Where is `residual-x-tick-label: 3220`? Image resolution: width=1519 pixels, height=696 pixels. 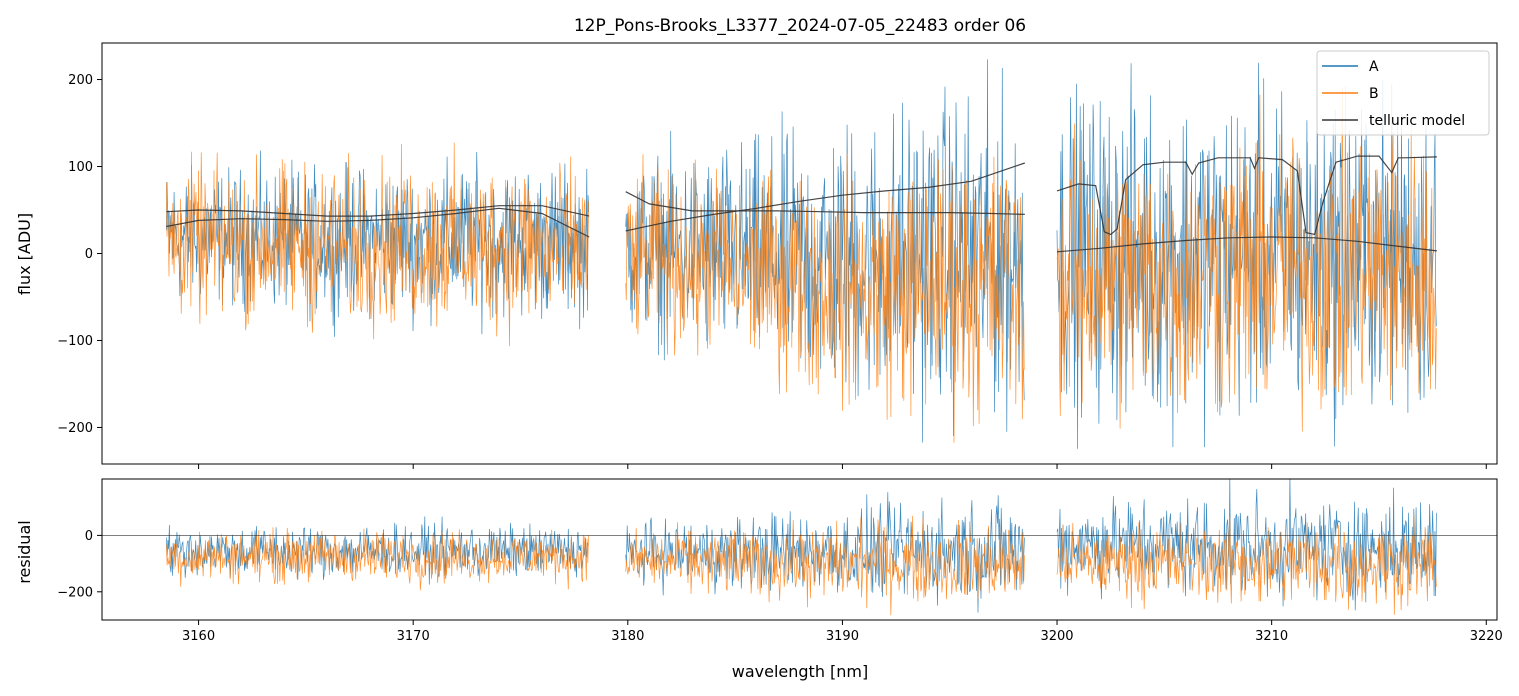
residual-x-tick-label: 3220 is located at coordinates (1486, 636).